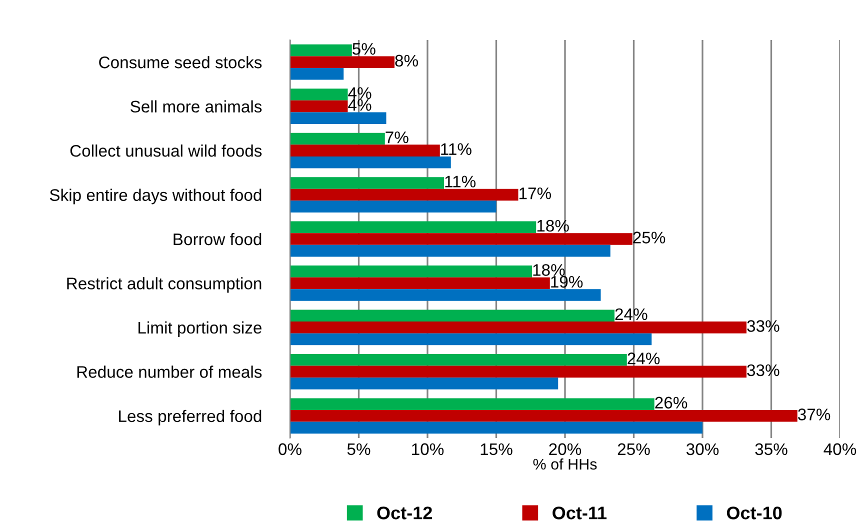 Image resolution: width=861 pixels, height=523 pixels. I want to click on data-label: 17%, so click(536, 194).